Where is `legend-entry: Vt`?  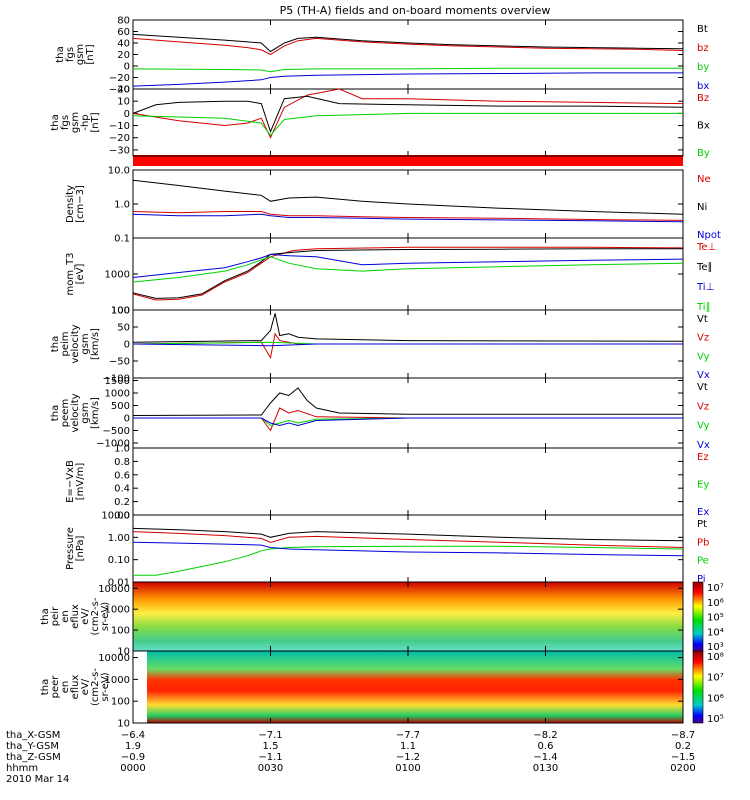 legend-entry: Vt is located at coordinates (702, 319).